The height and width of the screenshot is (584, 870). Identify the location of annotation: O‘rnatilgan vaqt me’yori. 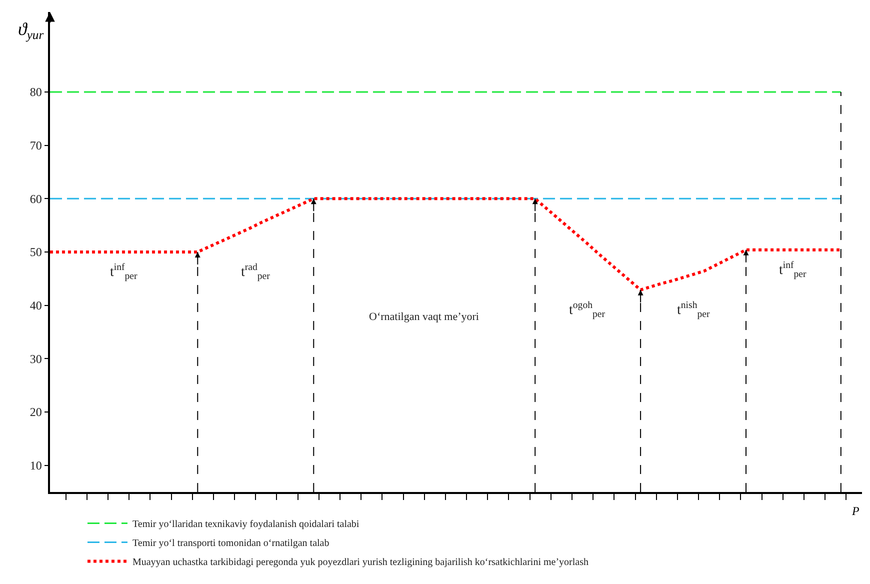
(424, 317).